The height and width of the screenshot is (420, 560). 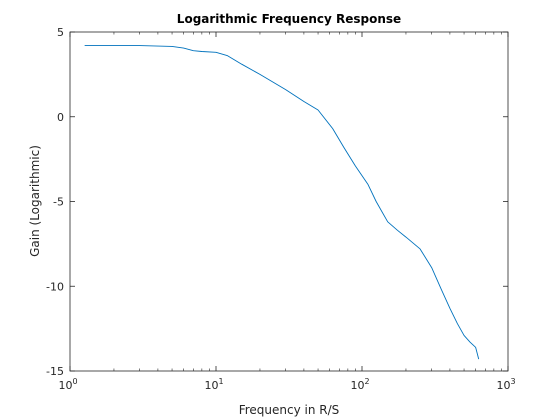 What do you see at coordinates (35, 201) in the screenshot?
I see `y-axis-label: Gain (Logarithmic)` at bounding box center [35, 201].